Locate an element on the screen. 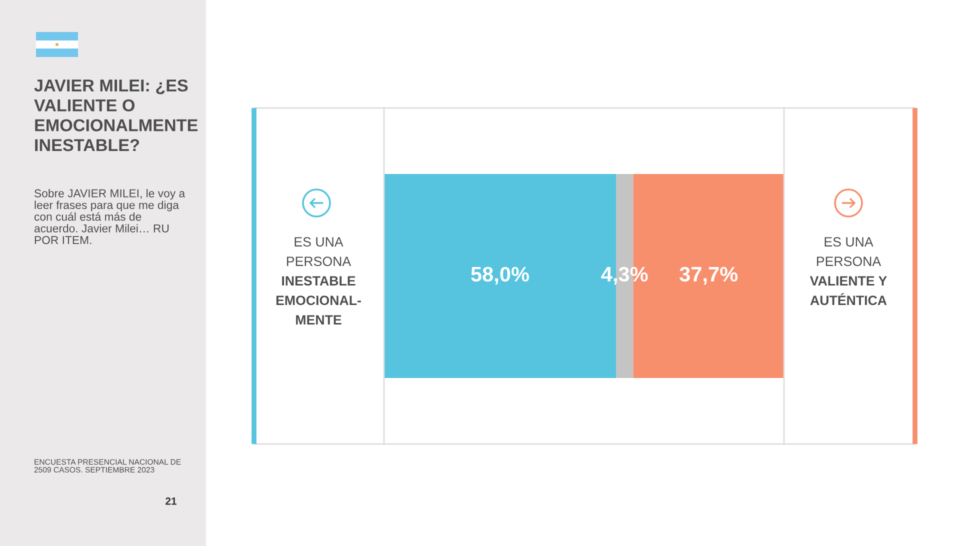 The width and height of the screenshot is (970, 546). series-label: ES UNA PERSONA VALIENTE Y AUTÉNTICA is located at coordinates (848, 271).